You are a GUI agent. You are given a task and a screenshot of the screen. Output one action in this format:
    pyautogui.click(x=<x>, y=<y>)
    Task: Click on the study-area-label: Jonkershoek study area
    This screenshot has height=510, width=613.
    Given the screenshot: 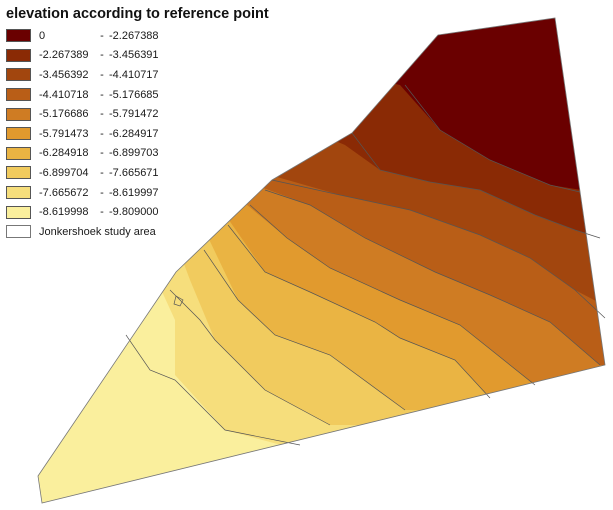 What is the action you would take?
    pyautogui.click(x=97, y=231)
    